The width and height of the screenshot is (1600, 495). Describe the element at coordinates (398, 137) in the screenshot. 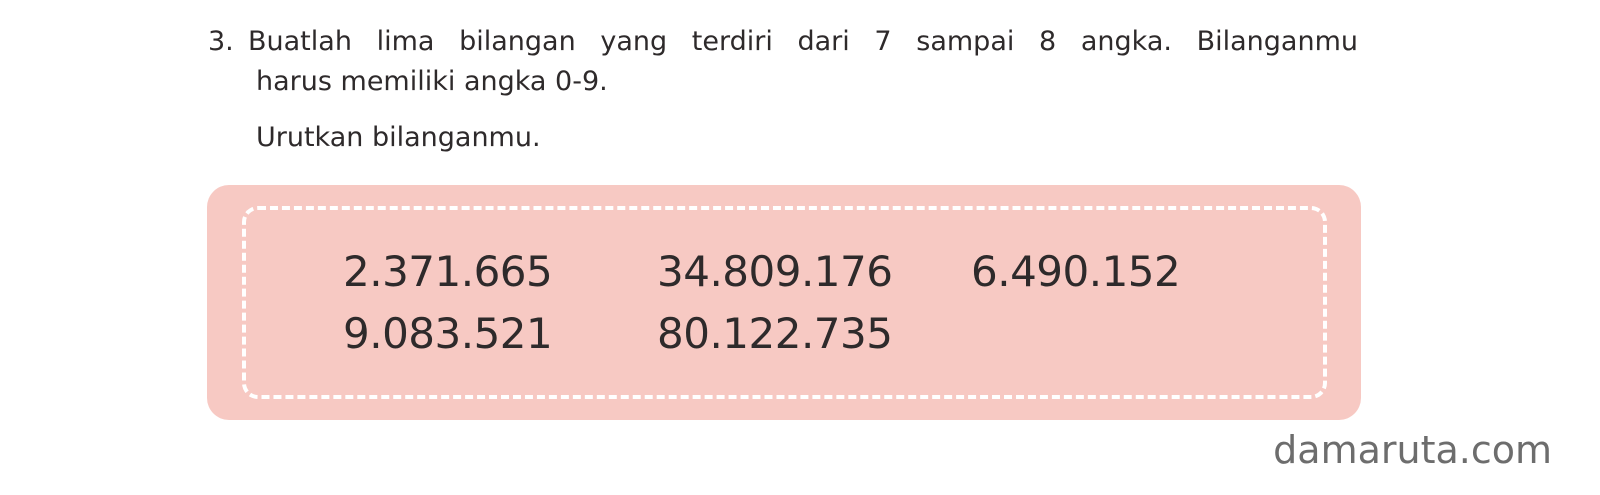

I see `instruction-text: Urutkan bilanganmu.` at that location.